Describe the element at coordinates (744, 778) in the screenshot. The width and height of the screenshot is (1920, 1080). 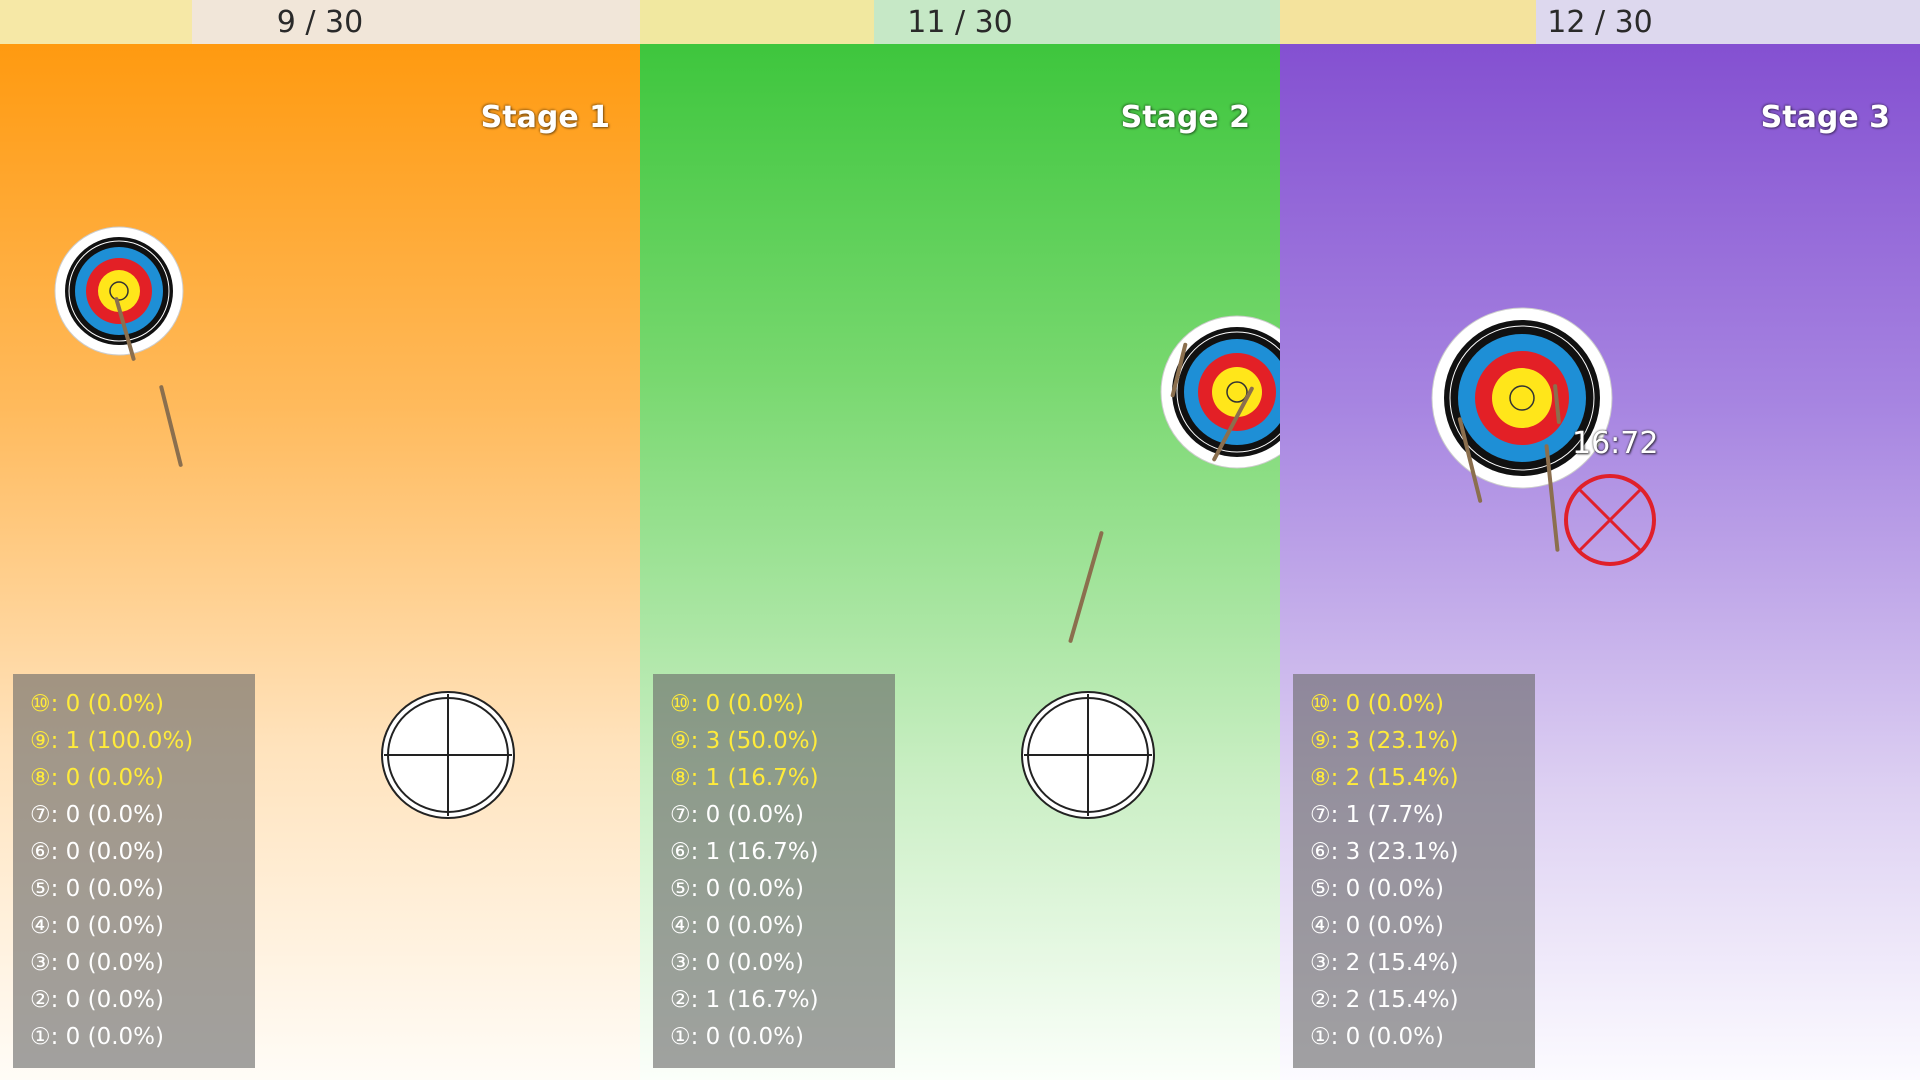
I see `score-row-8: ⑧: 1 (16.7%)` at that location.